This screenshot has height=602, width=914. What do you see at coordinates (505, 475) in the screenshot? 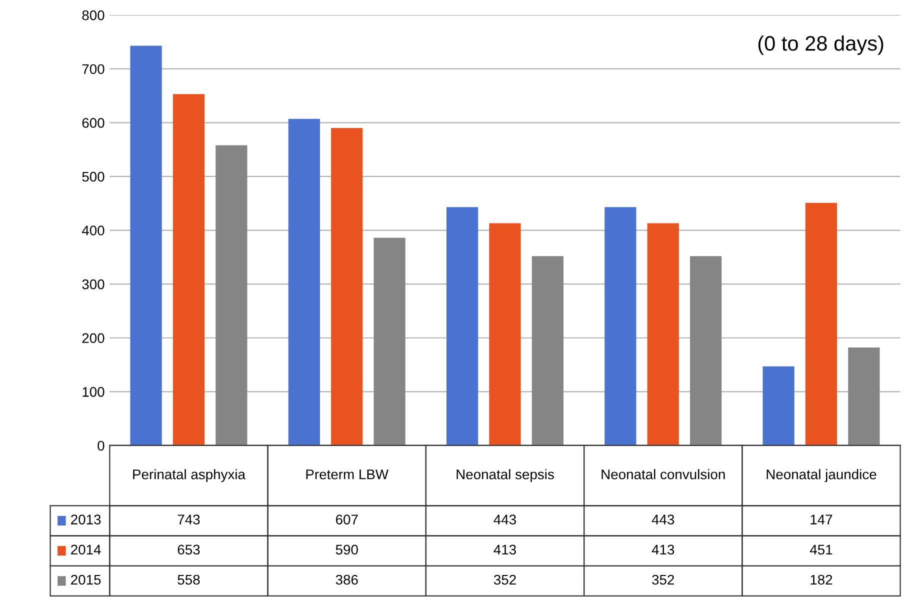
I see `x-tick-label: Neonatal sepsis` at bounding box center [505, 475].